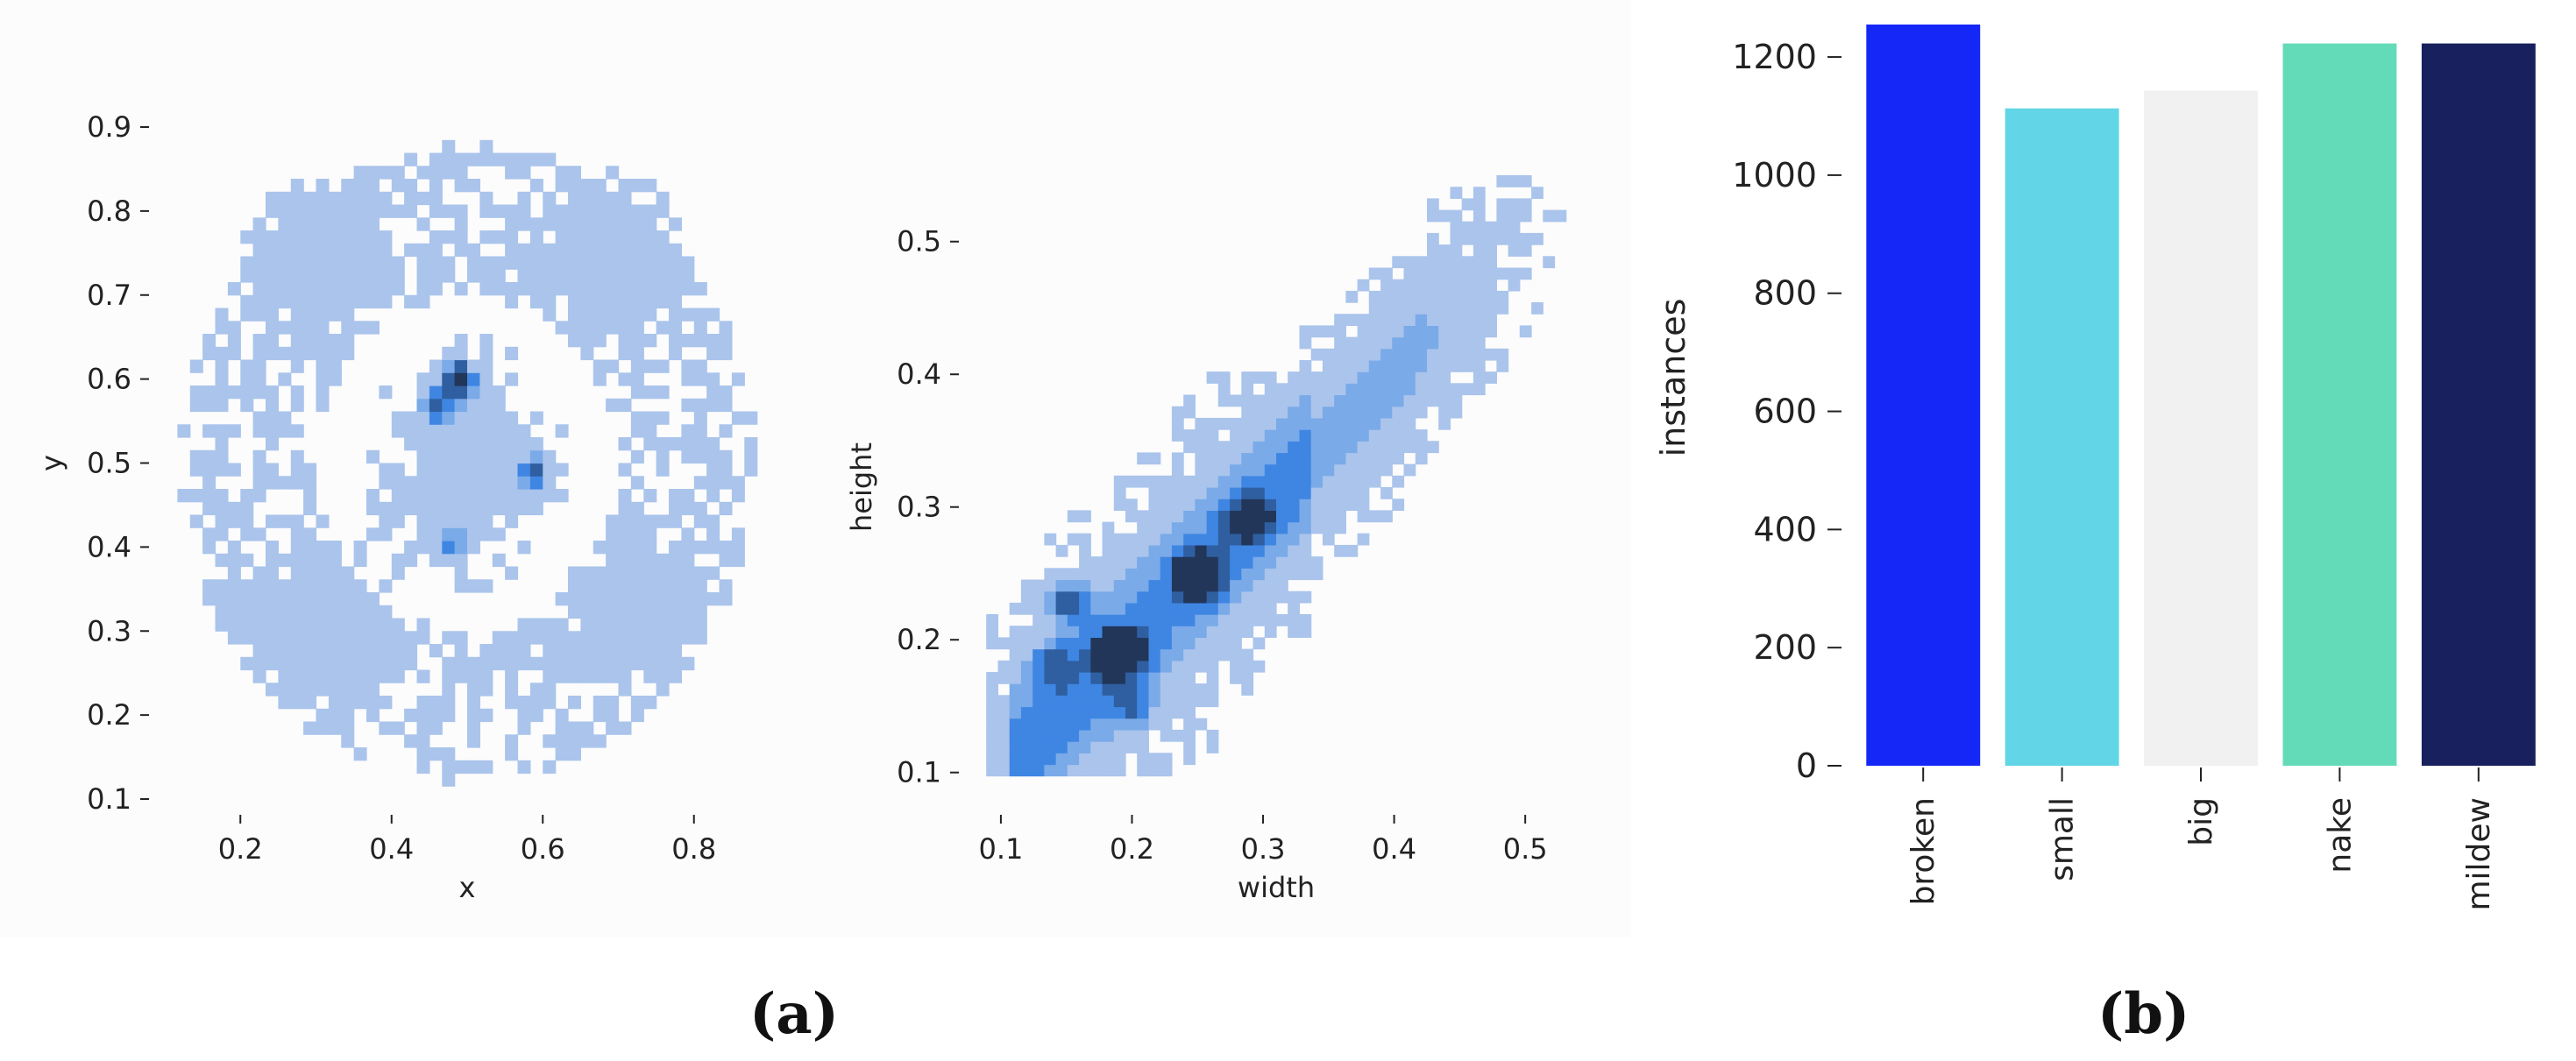  I want to click on category-label: big, so click(2201, 821).